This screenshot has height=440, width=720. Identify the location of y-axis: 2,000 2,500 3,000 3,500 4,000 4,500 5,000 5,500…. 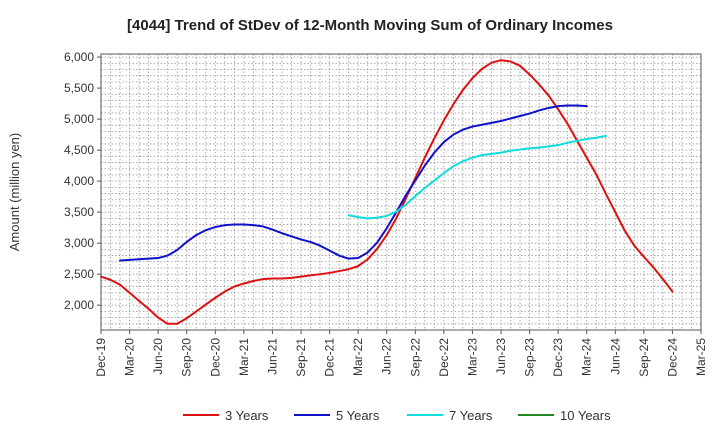
(82, 181).